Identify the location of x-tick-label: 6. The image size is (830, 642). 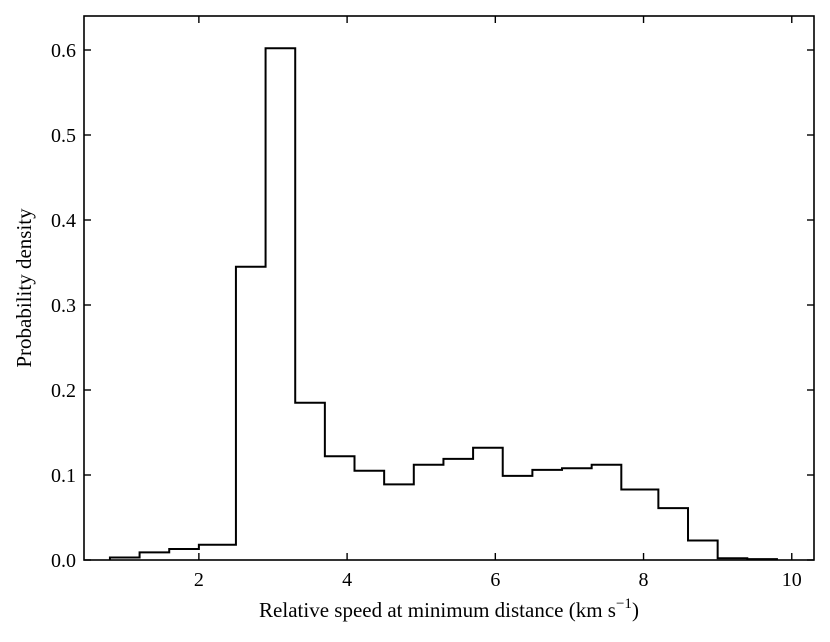
(495, 580).